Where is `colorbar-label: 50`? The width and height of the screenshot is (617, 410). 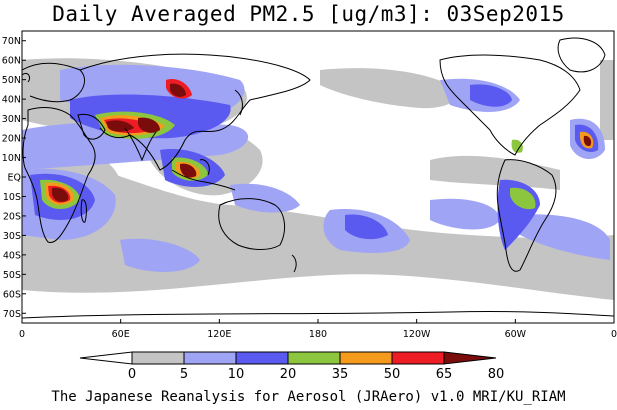 colorbar-label: 50 is located at coordinates (392, 374).